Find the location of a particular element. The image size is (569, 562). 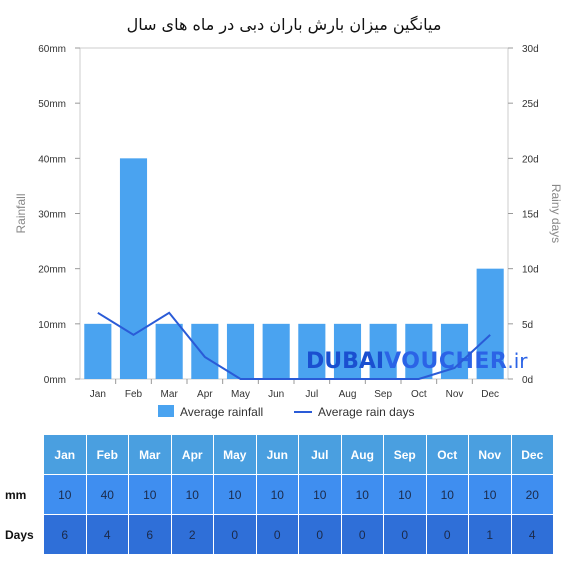

x-tick-label: Dec is located at coordinates (490, 394).